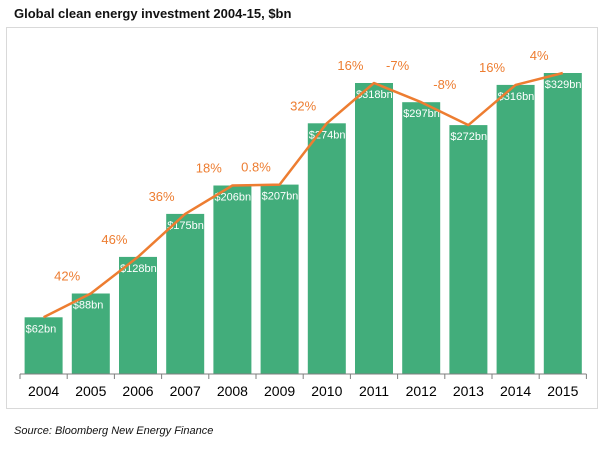  Describe the element at coordinates (326, 248) in the screenshot. I see `bar-2010` at that location.